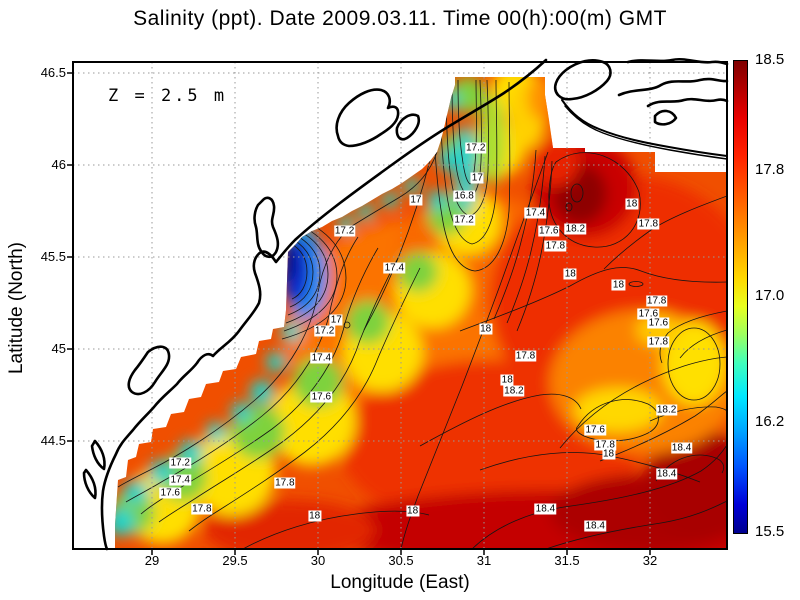 The image size is (800, 600). Describe the element at coordinates (318, 560) in the screenshot. I see `x-tick-label: 30` at that location.